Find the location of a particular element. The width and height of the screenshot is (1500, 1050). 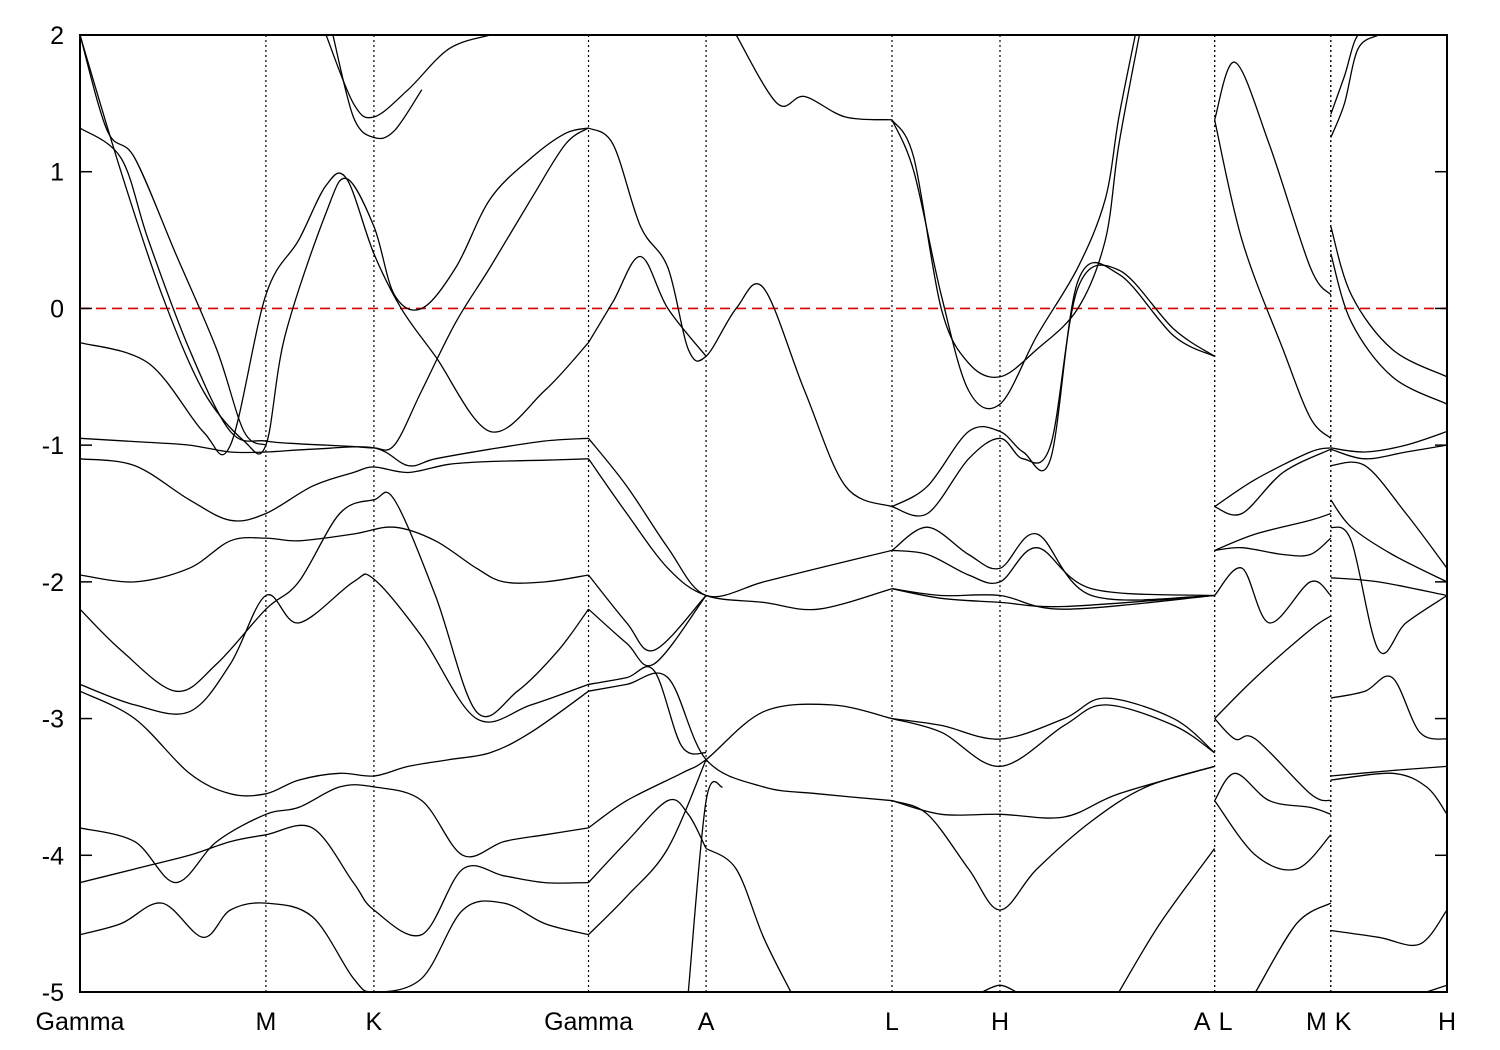

y-tick-label: -1 is located at coordinates (53, 446).